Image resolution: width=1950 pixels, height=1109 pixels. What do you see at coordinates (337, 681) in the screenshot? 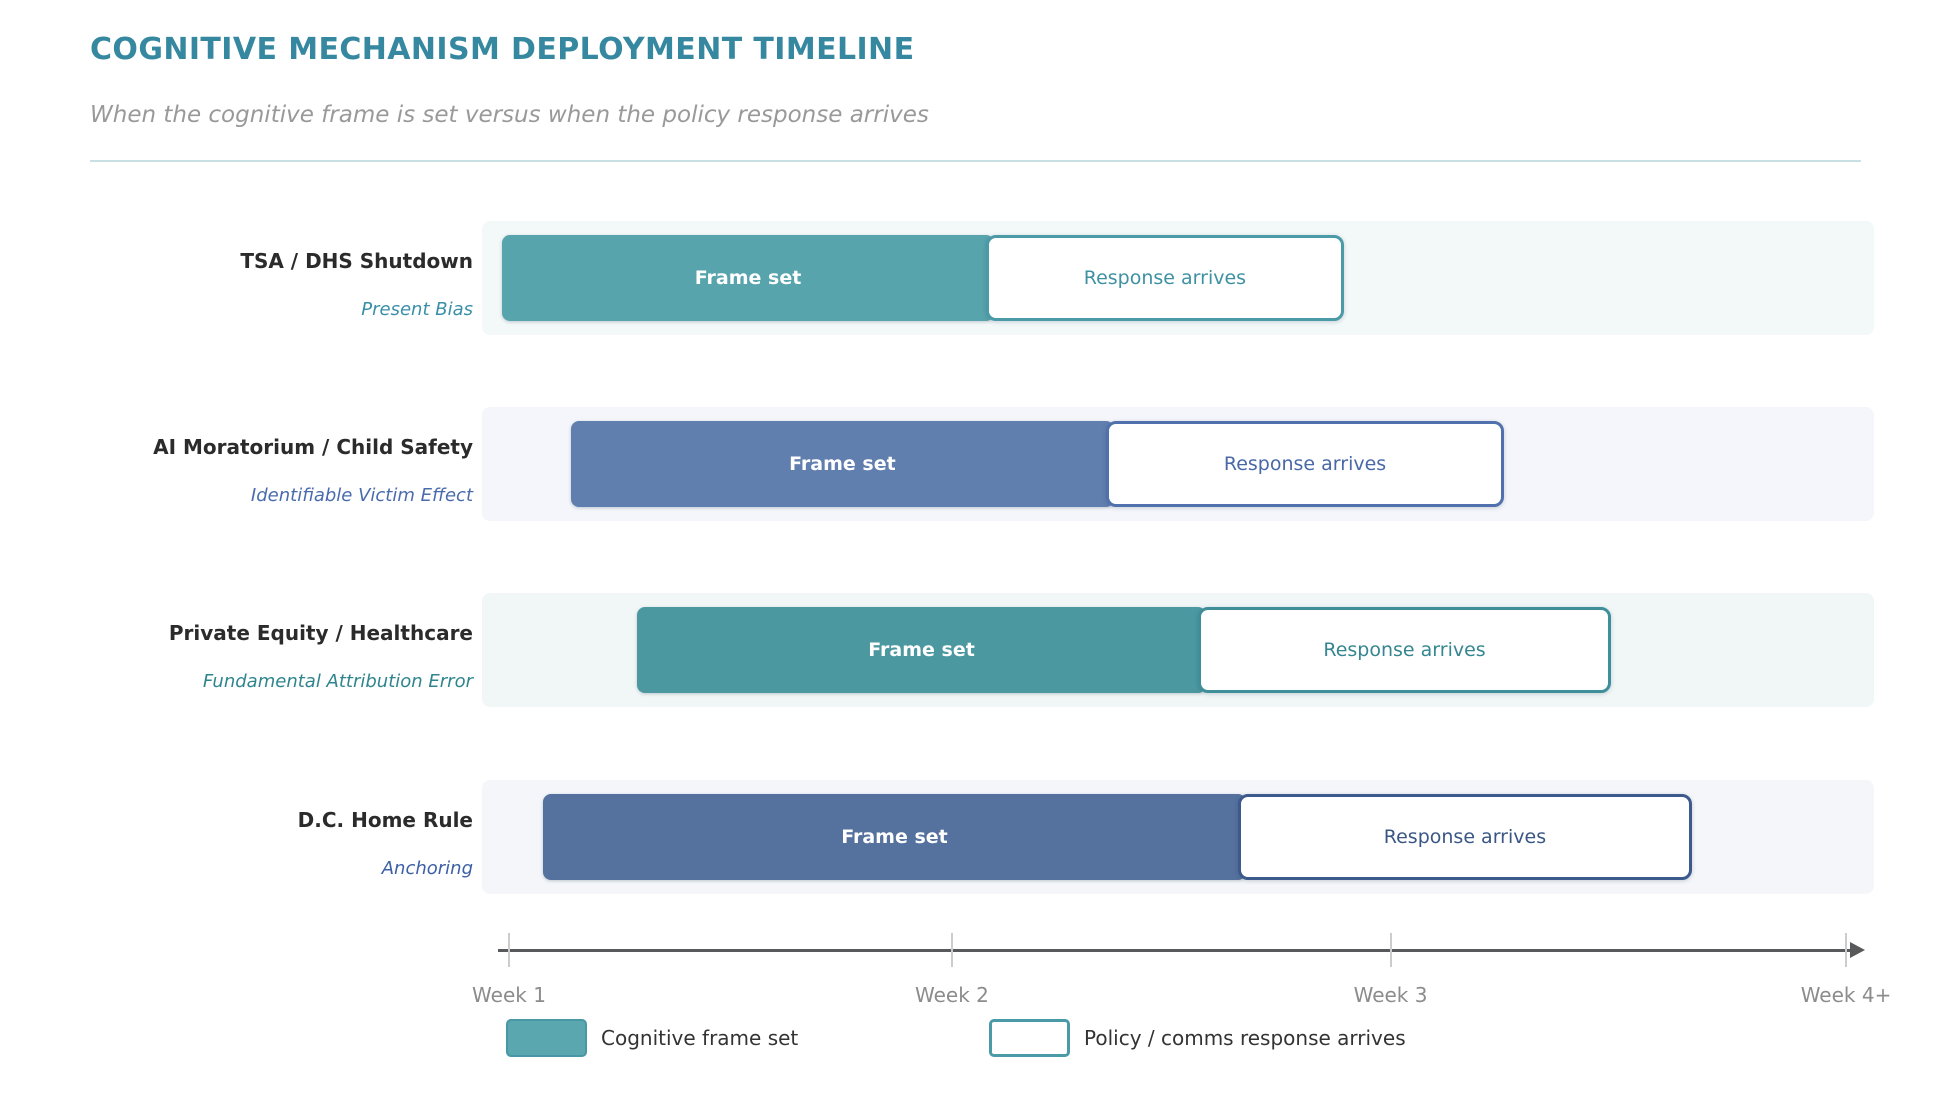
I see `row-mechanism: Fundamental Attribution Error` at bounding box center [337, 681].